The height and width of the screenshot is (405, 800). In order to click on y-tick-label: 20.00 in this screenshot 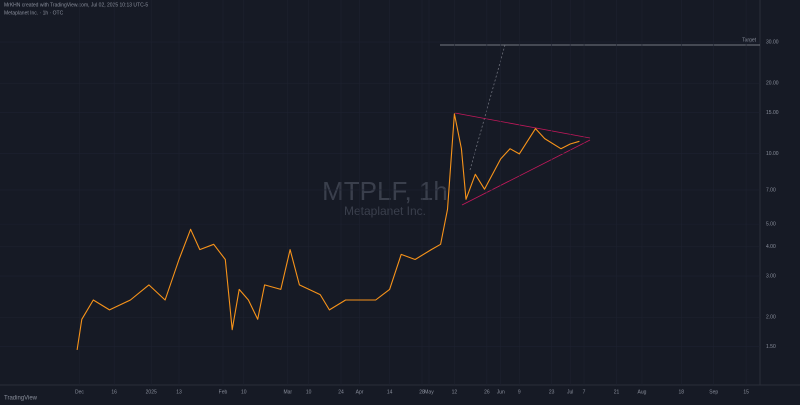, I will do `click(772, 84)`.